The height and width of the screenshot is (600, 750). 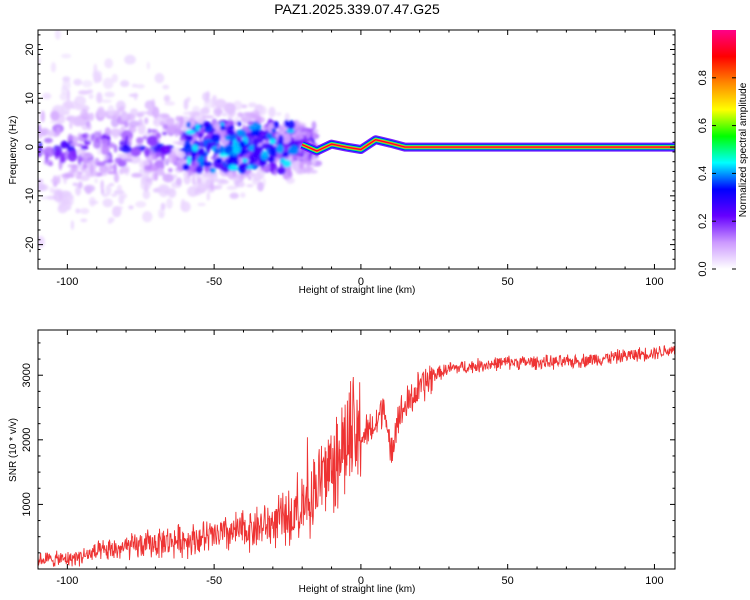 I want to click on snr-ylabel: SNR (10 * v/v), so click(x=13, y=450).